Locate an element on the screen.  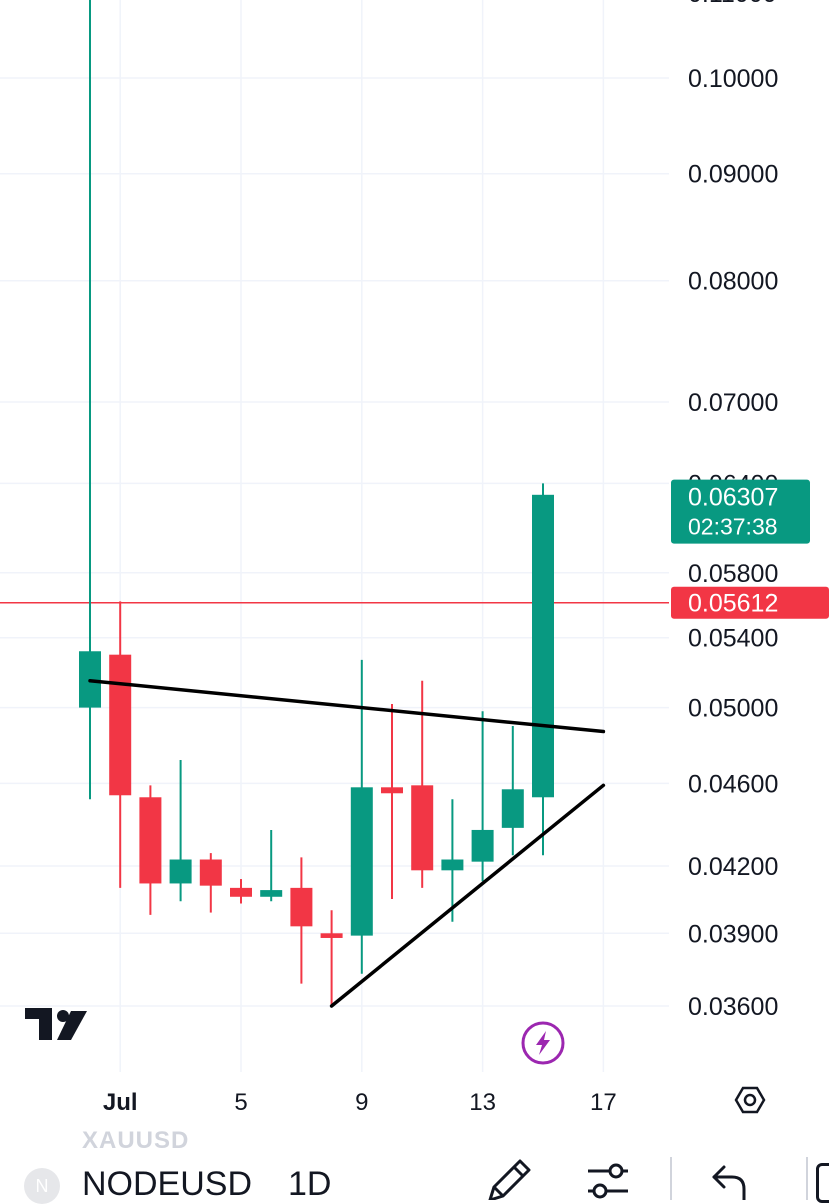
price-tick-label: 0.04200 is located at coordinates (733, 867).